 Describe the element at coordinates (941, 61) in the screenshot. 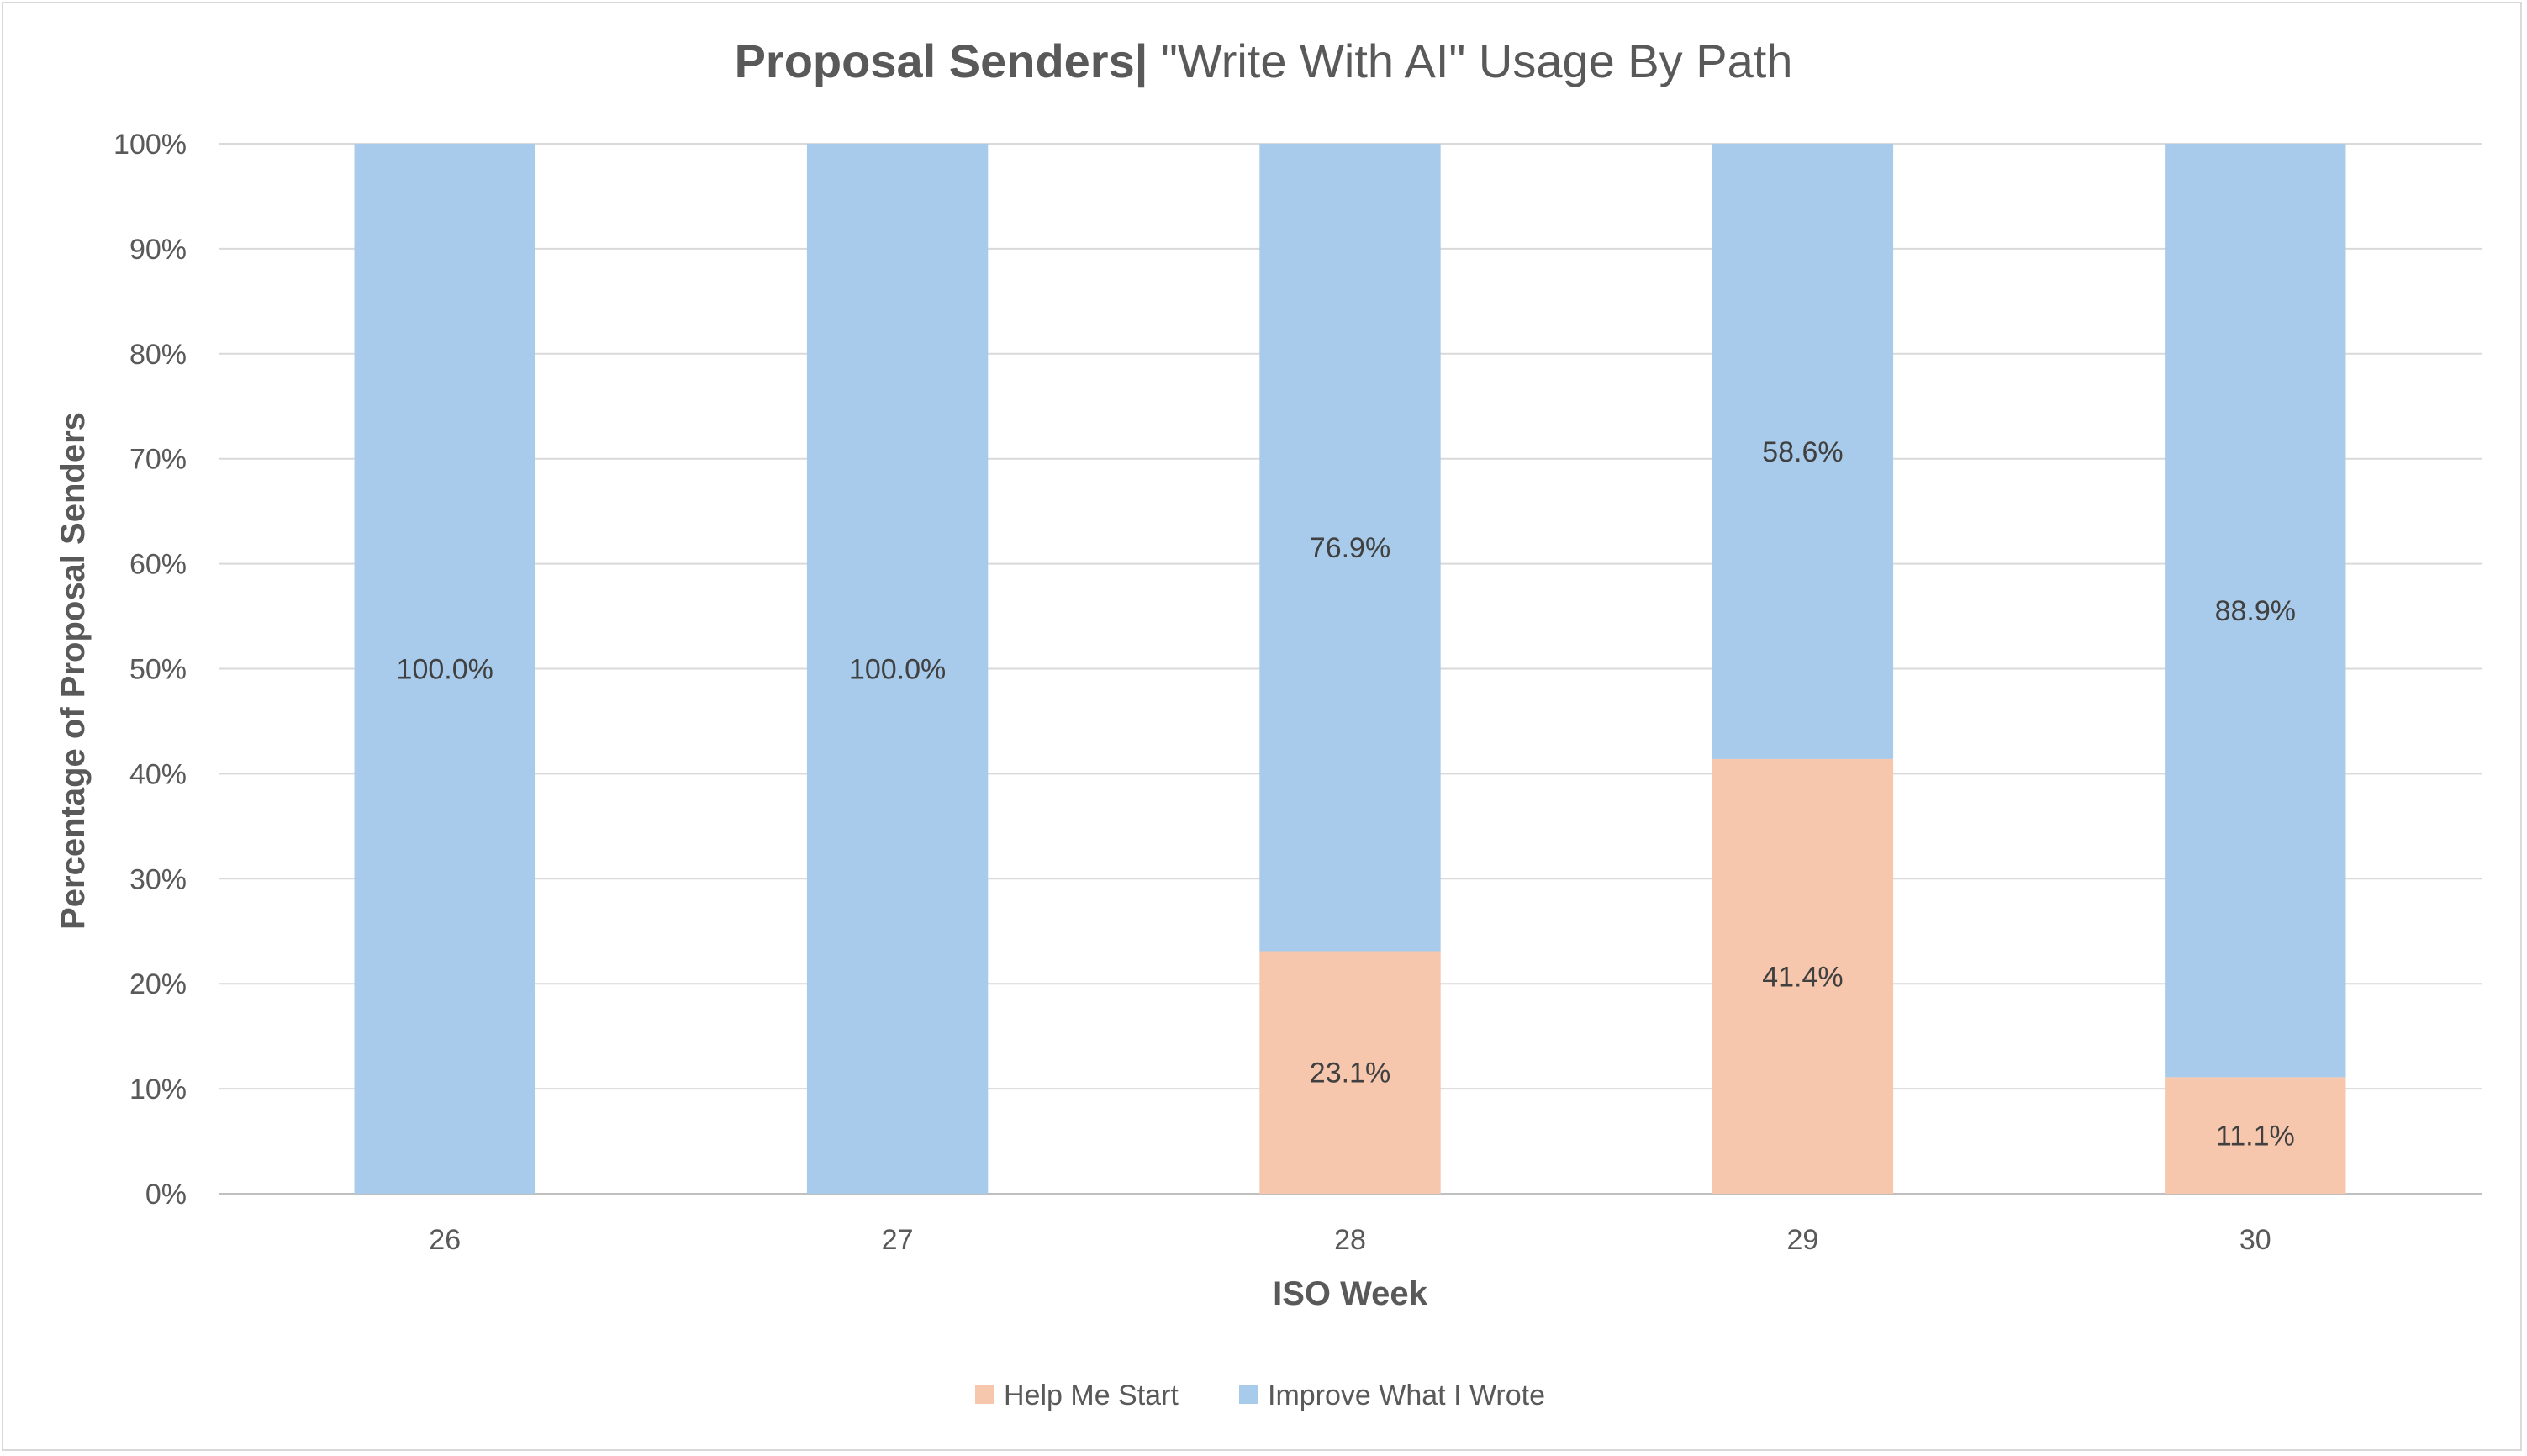

I see `chart-title-bold: Proposal Senders|` at that location.